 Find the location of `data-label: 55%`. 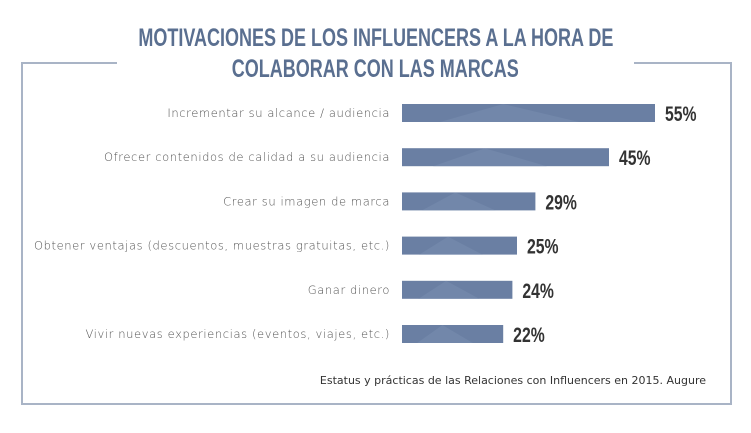

data-label: 55% is located at coordinates (681, 114).